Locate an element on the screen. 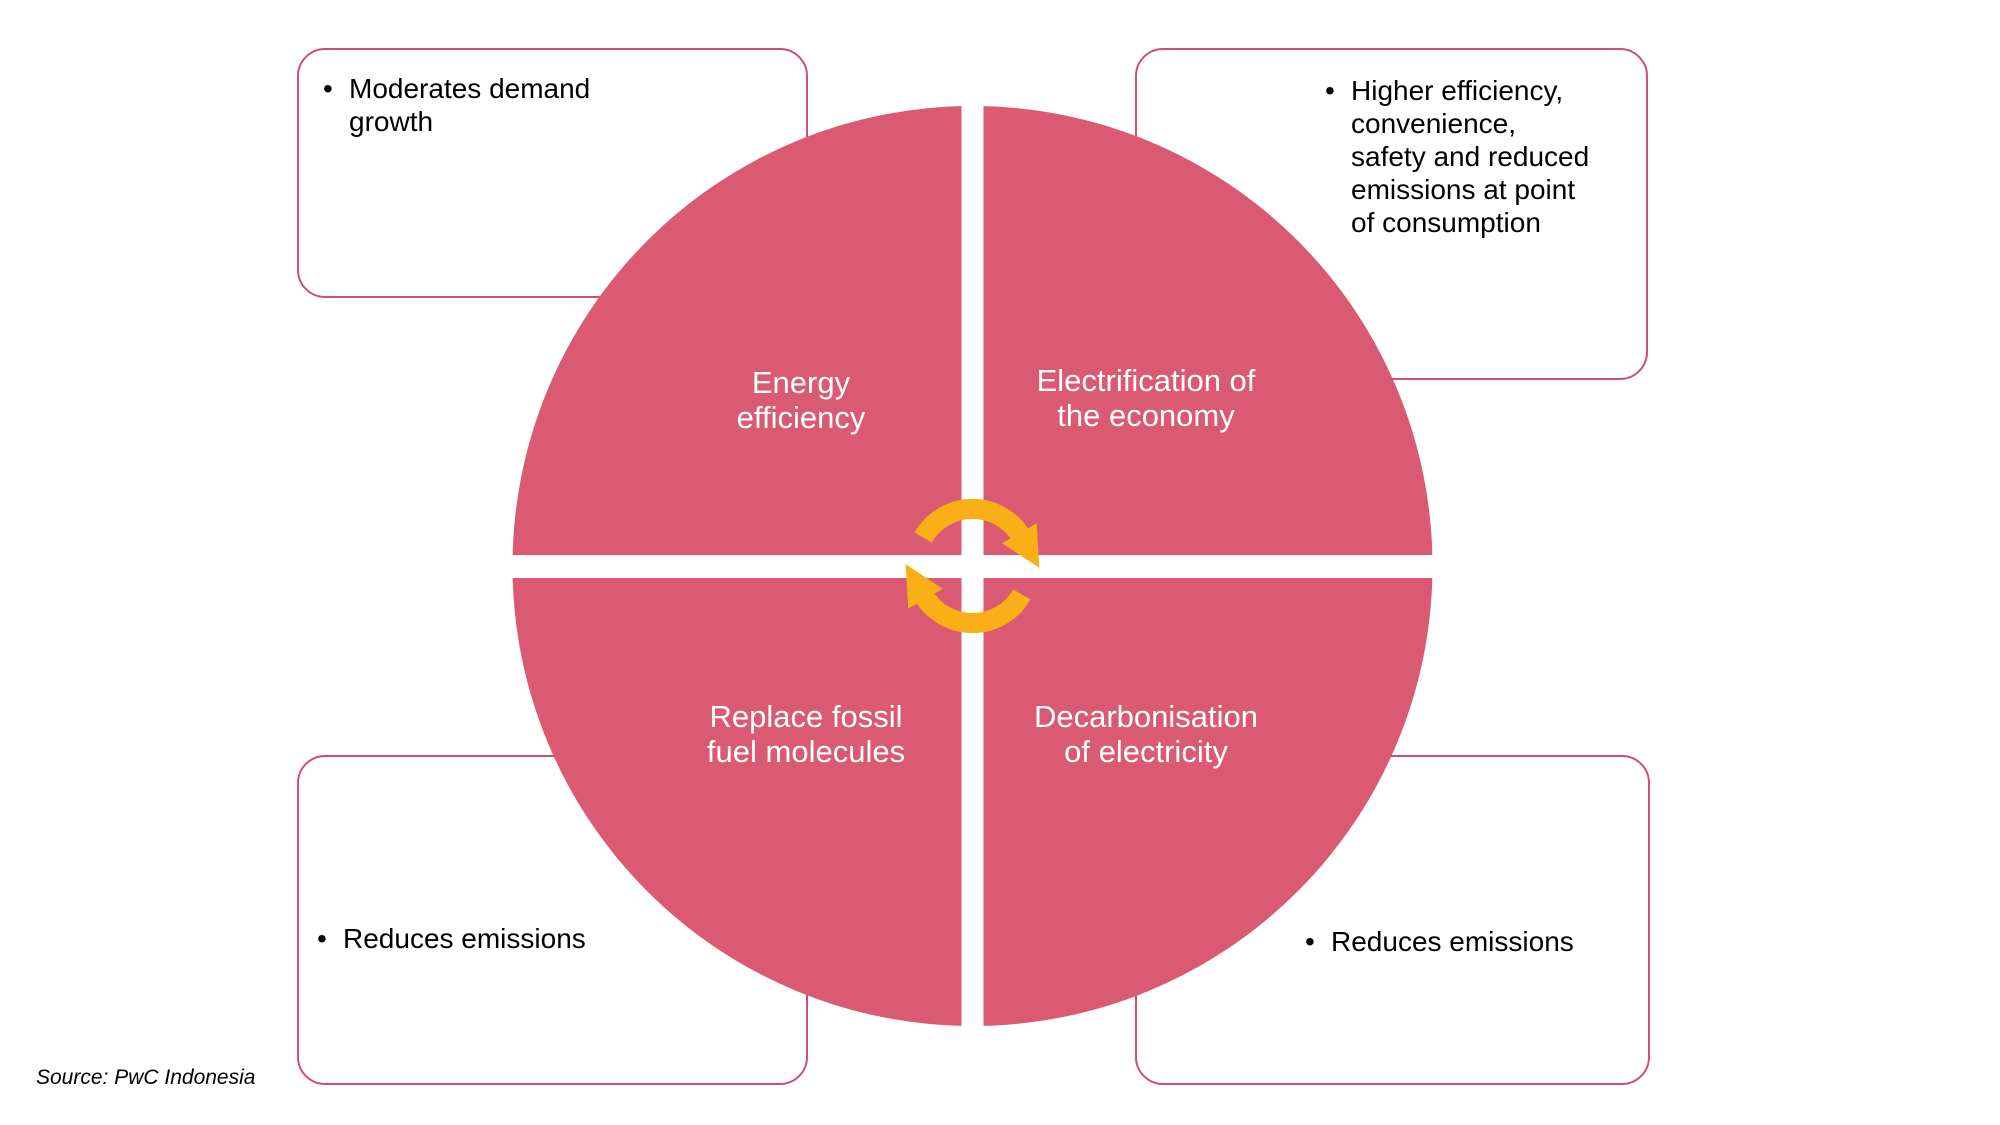 This screenshot has height=1125, width=2000. cycle-arrows-icon is located at coordinates (972, 566).